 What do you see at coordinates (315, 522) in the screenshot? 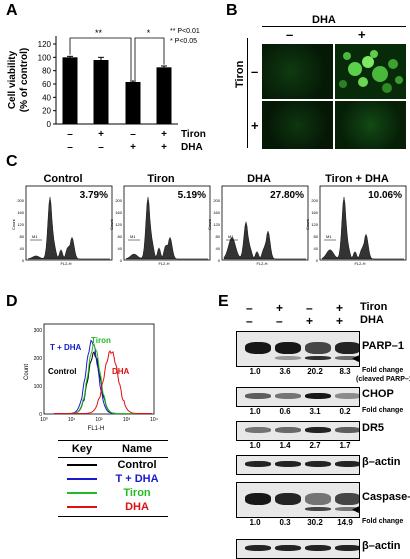
I see `fold-value: 30.2` at bounding box center [315, 522].